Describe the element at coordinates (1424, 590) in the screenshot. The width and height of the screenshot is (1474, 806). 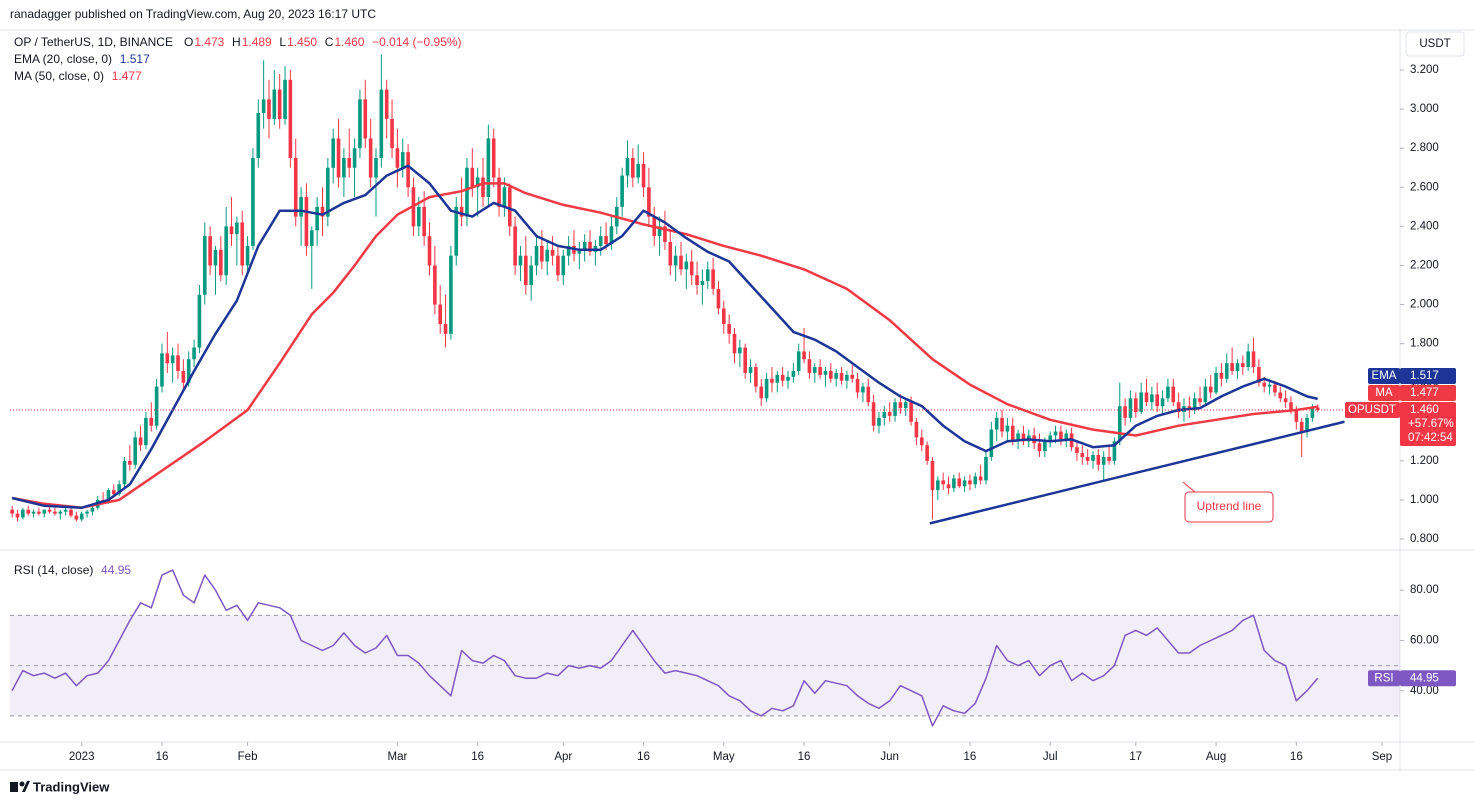
I see `rsi-tick-label: 80.00` at that location.